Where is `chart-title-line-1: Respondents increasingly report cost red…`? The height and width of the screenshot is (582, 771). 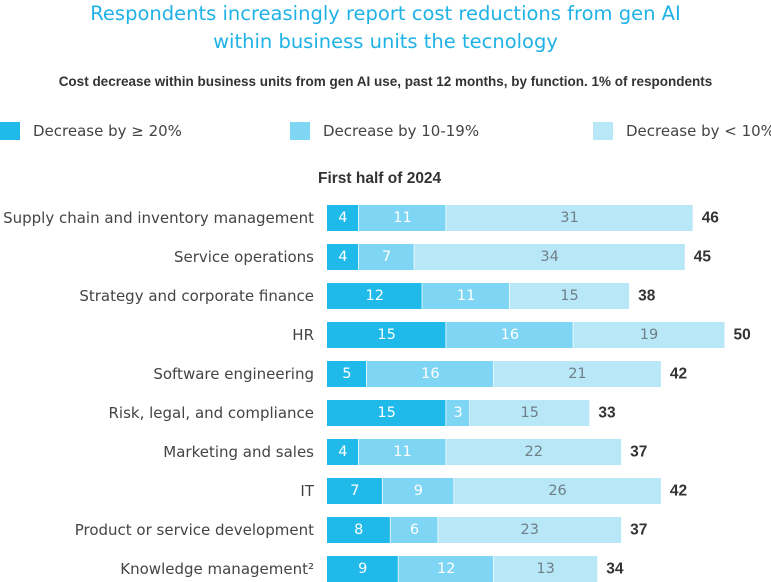
chart-title-line-1: Respondents increasingly report cost red… is located at coordinates (385, 13).